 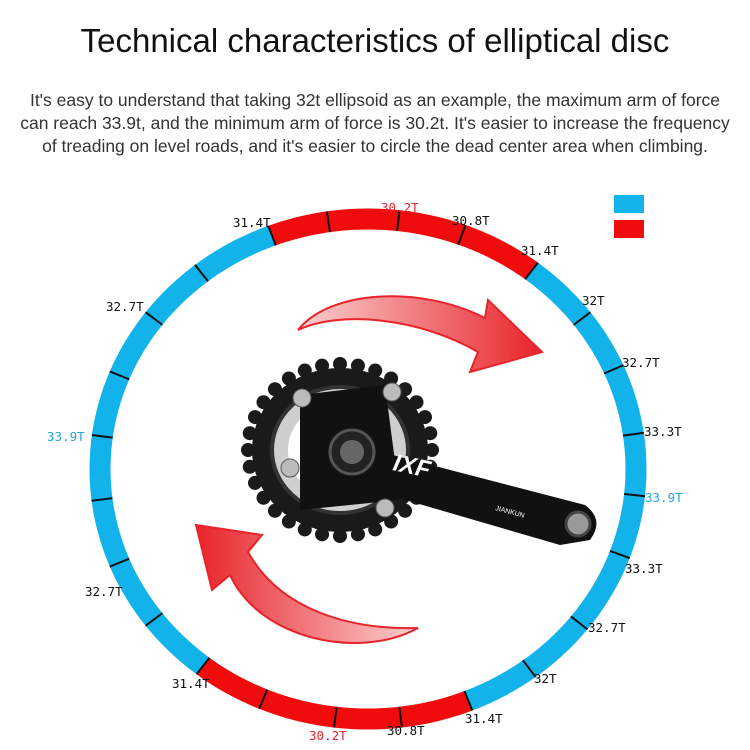 I want to click on rotation-arrow-top, so click(x=420, y=334).